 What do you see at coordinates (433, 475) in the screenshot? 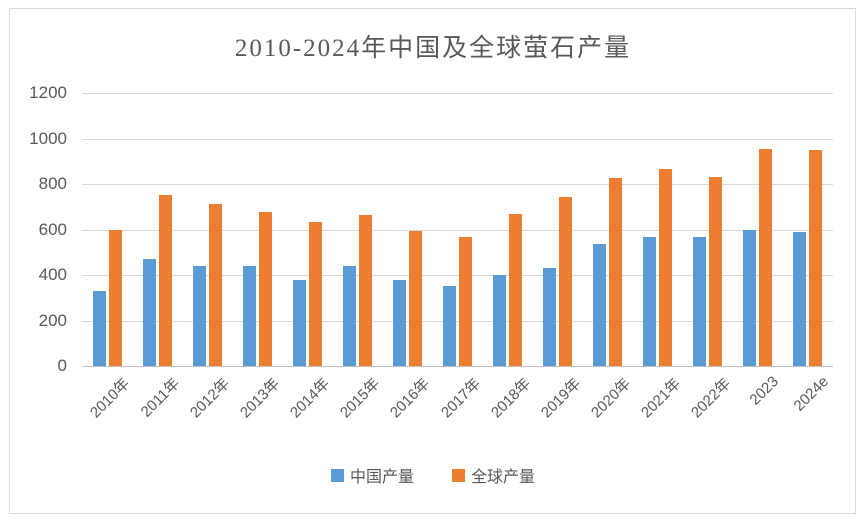
I see `legend: 中国产量 全球产量` at bounding box center [433, 475].